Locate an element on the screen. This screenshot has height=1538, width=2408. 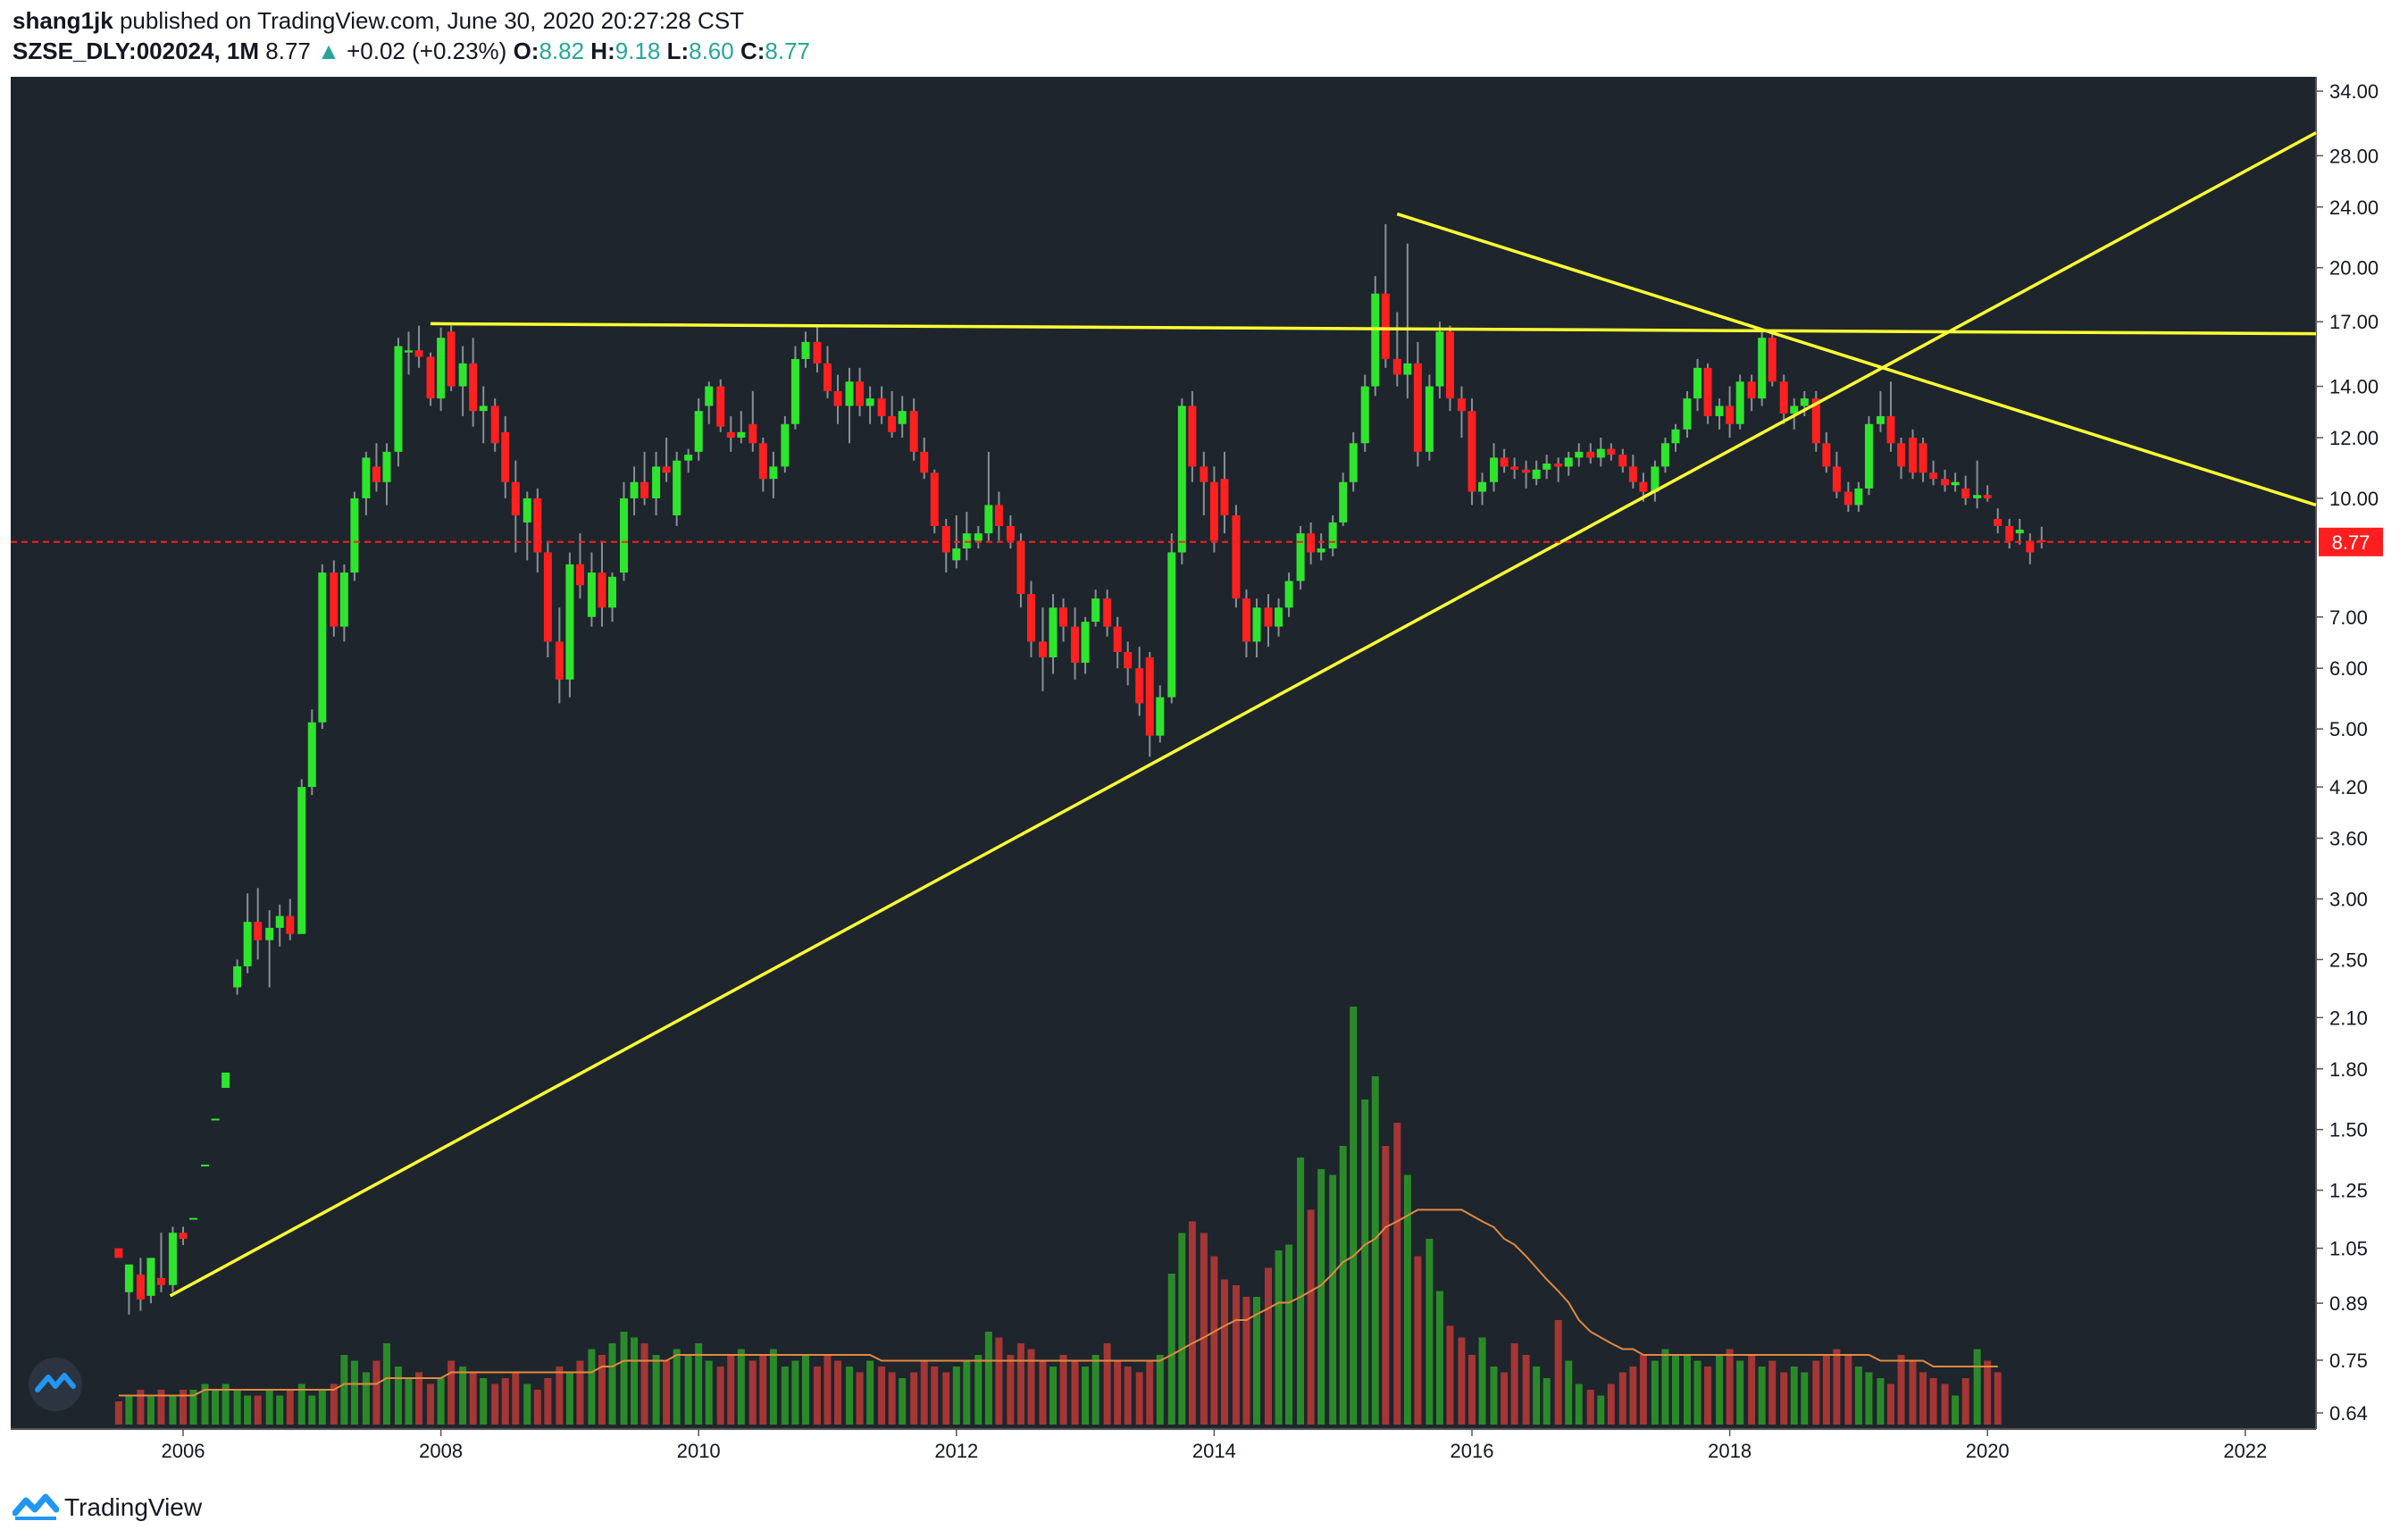
low-label: L: is located at coordinates (678, 51).